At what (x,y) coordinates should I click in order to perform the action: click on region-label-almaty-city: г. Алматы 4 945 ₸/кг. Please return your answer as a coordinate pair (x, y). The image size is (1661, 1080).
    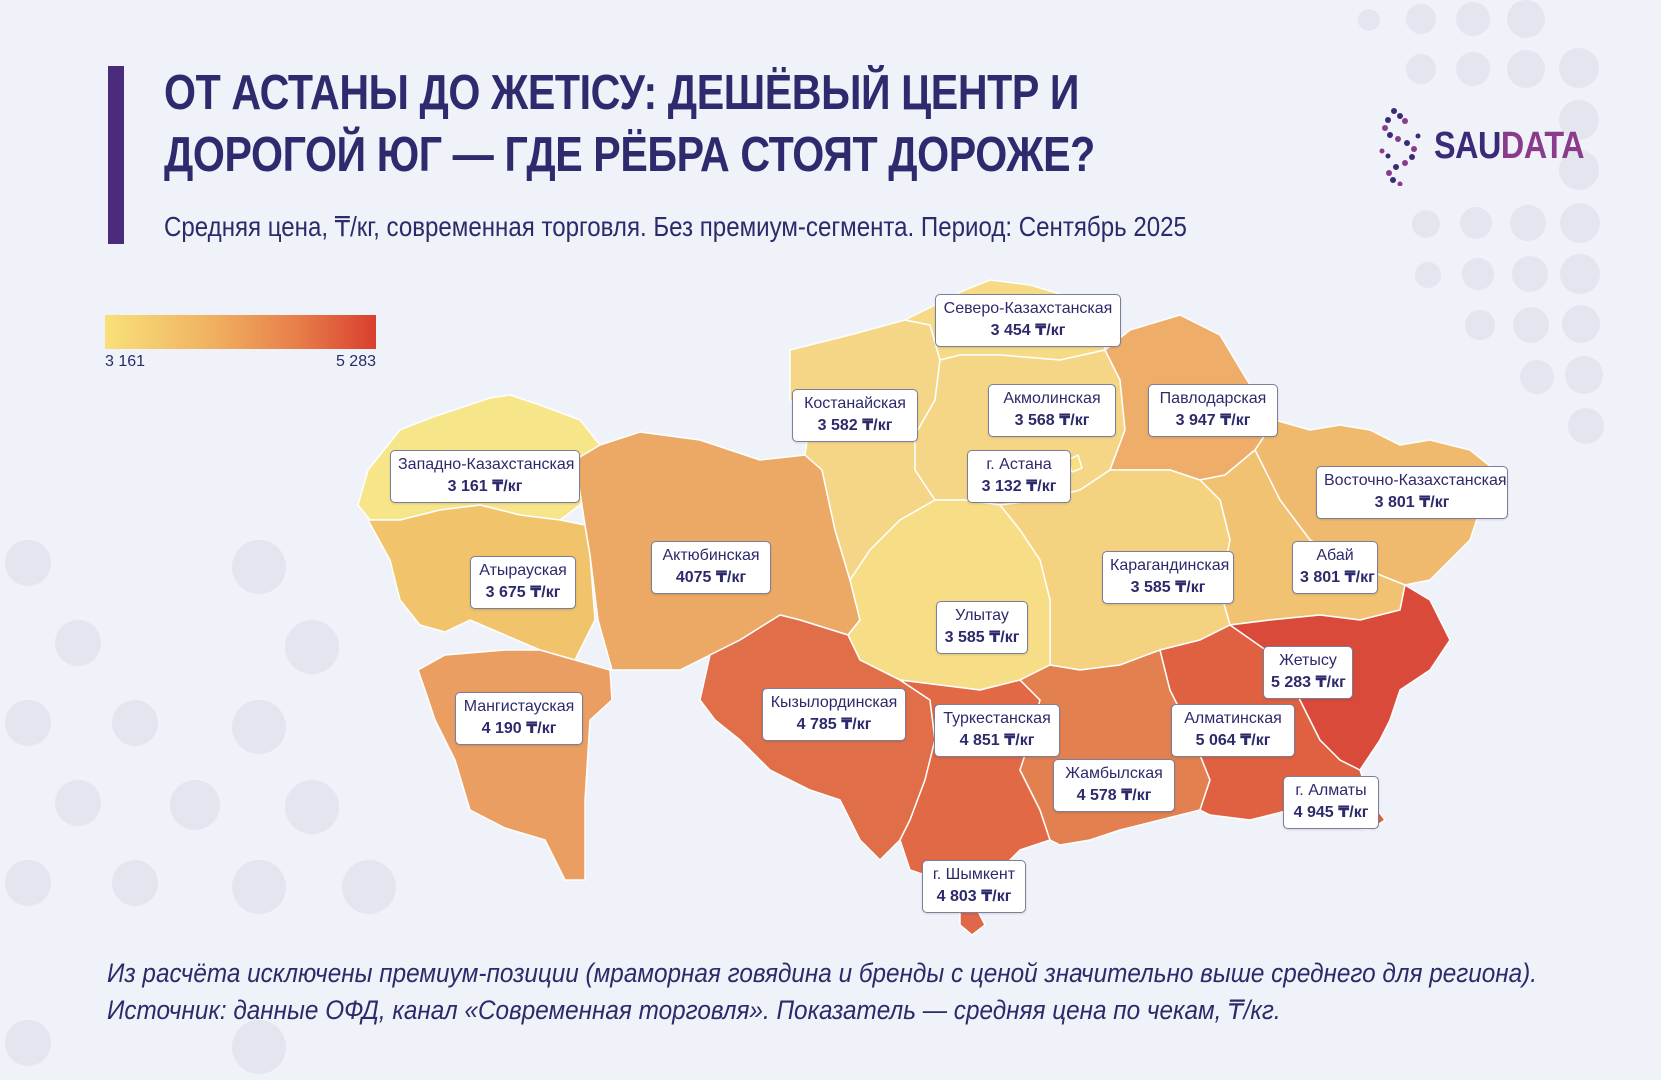
    Looking at the image, I should click on (1331, 802).